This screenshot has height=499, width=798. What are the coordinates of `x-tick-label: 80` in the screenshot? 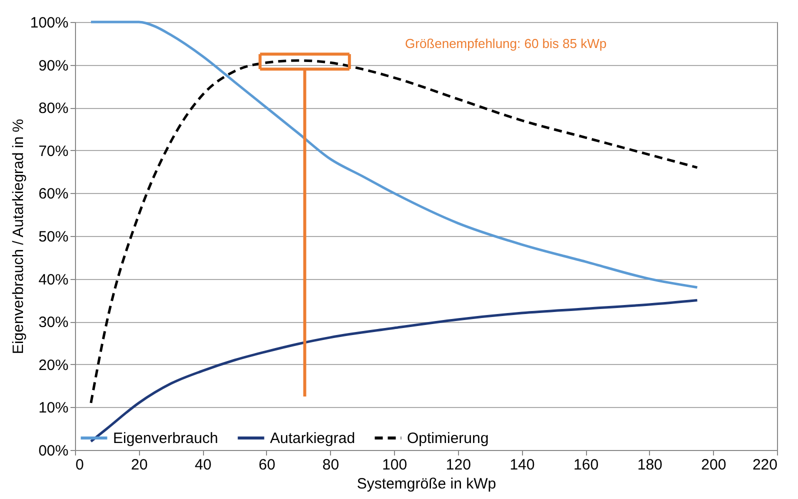 It's located at (331, 465).